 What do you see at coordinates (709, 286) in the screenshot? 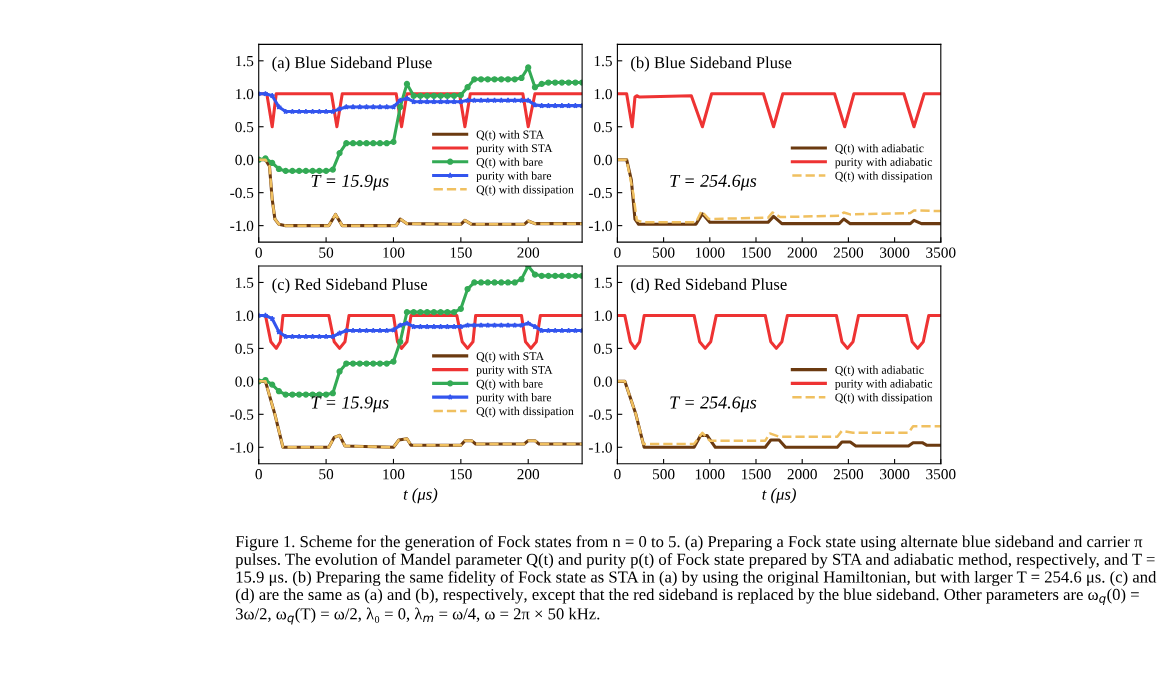
I see `text: (d) Red Sideband Pluse` at bounding box center [709, 286].